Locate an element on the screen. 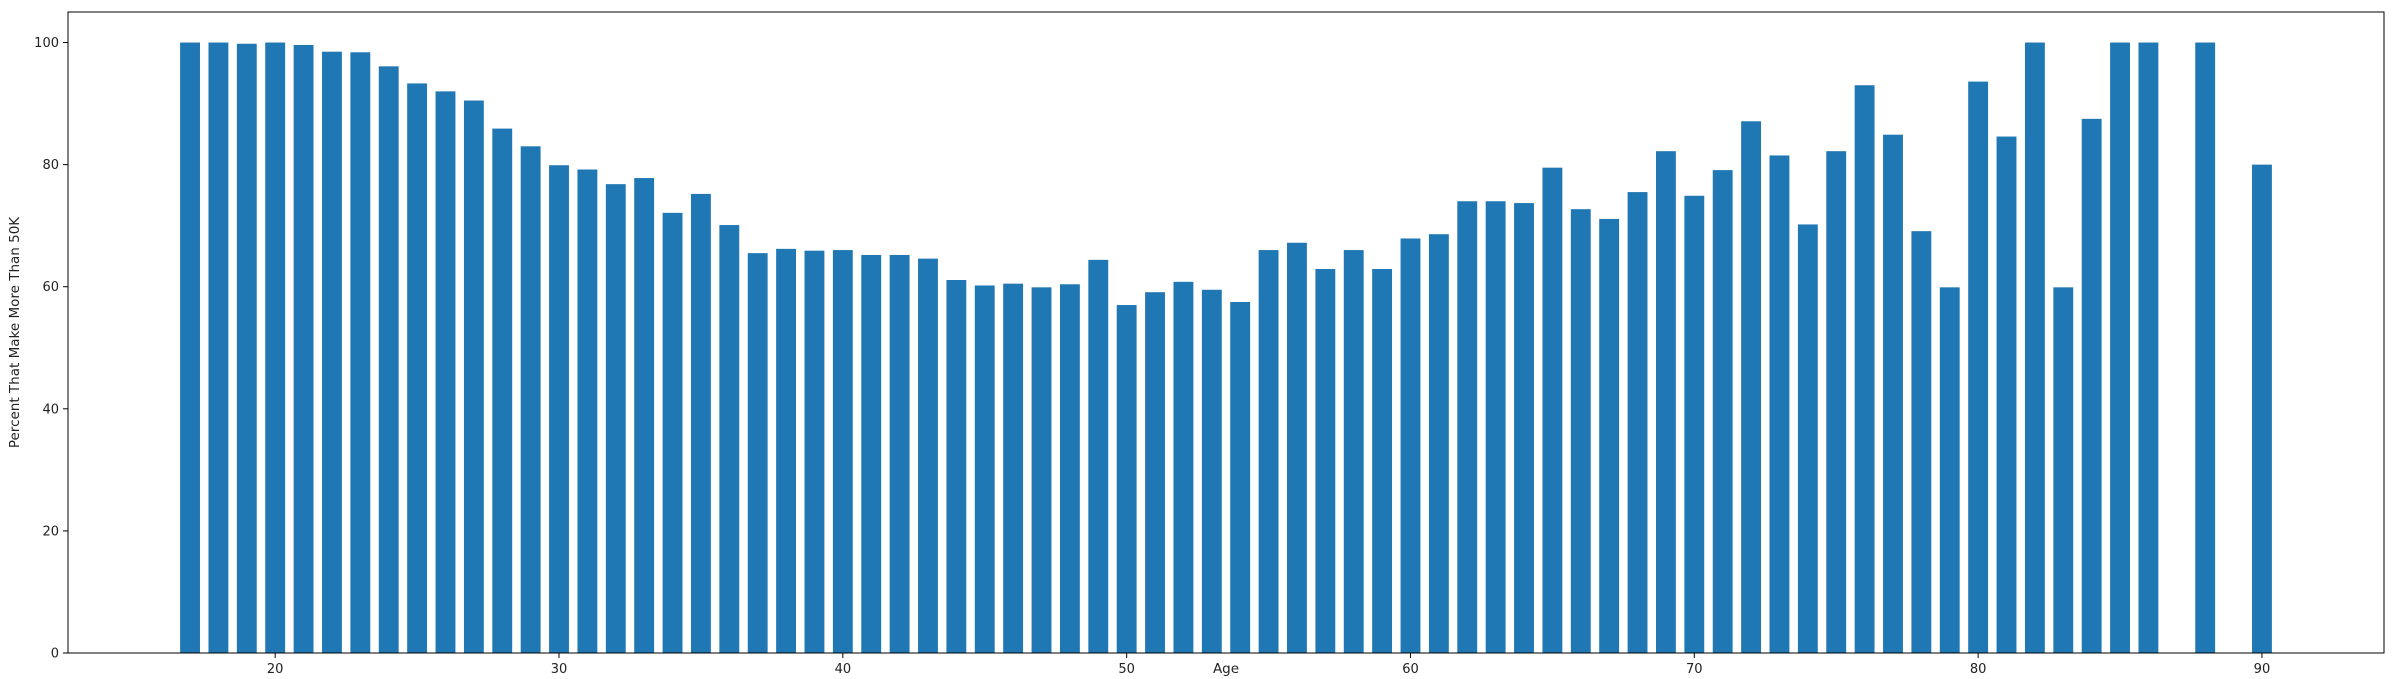  y-tick-label-20: 20 is located at coordinates (50, 531).